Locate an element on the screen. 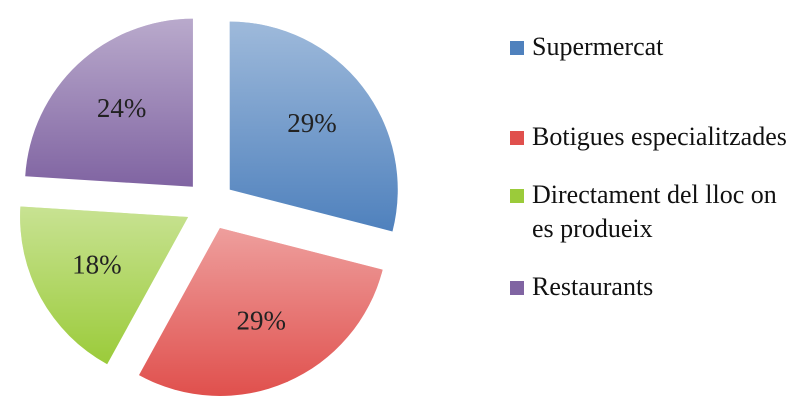  legend-entry: Directament del lloc on es produeix is located at coordinates (650, 212).